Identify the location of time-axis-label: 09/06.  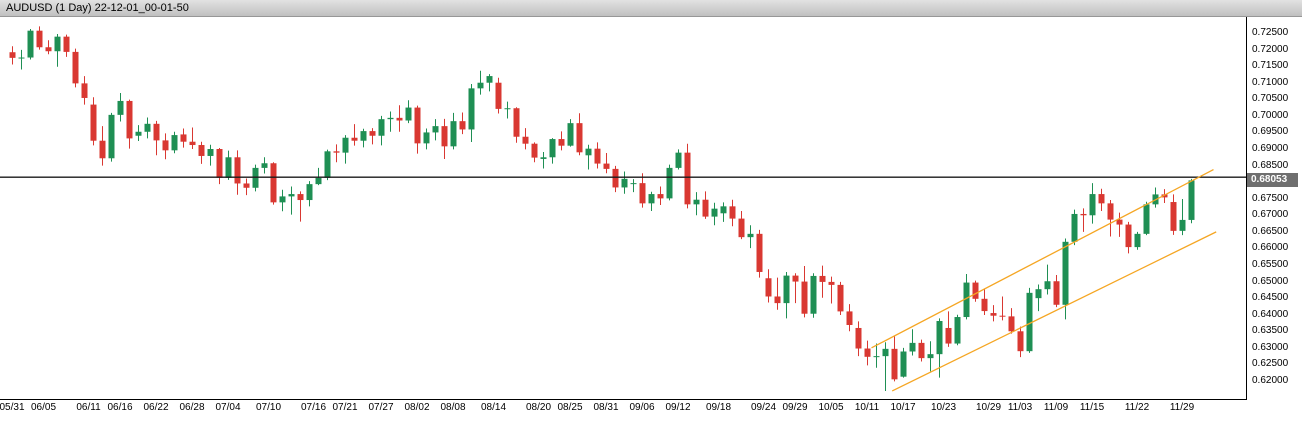
(642, 407).